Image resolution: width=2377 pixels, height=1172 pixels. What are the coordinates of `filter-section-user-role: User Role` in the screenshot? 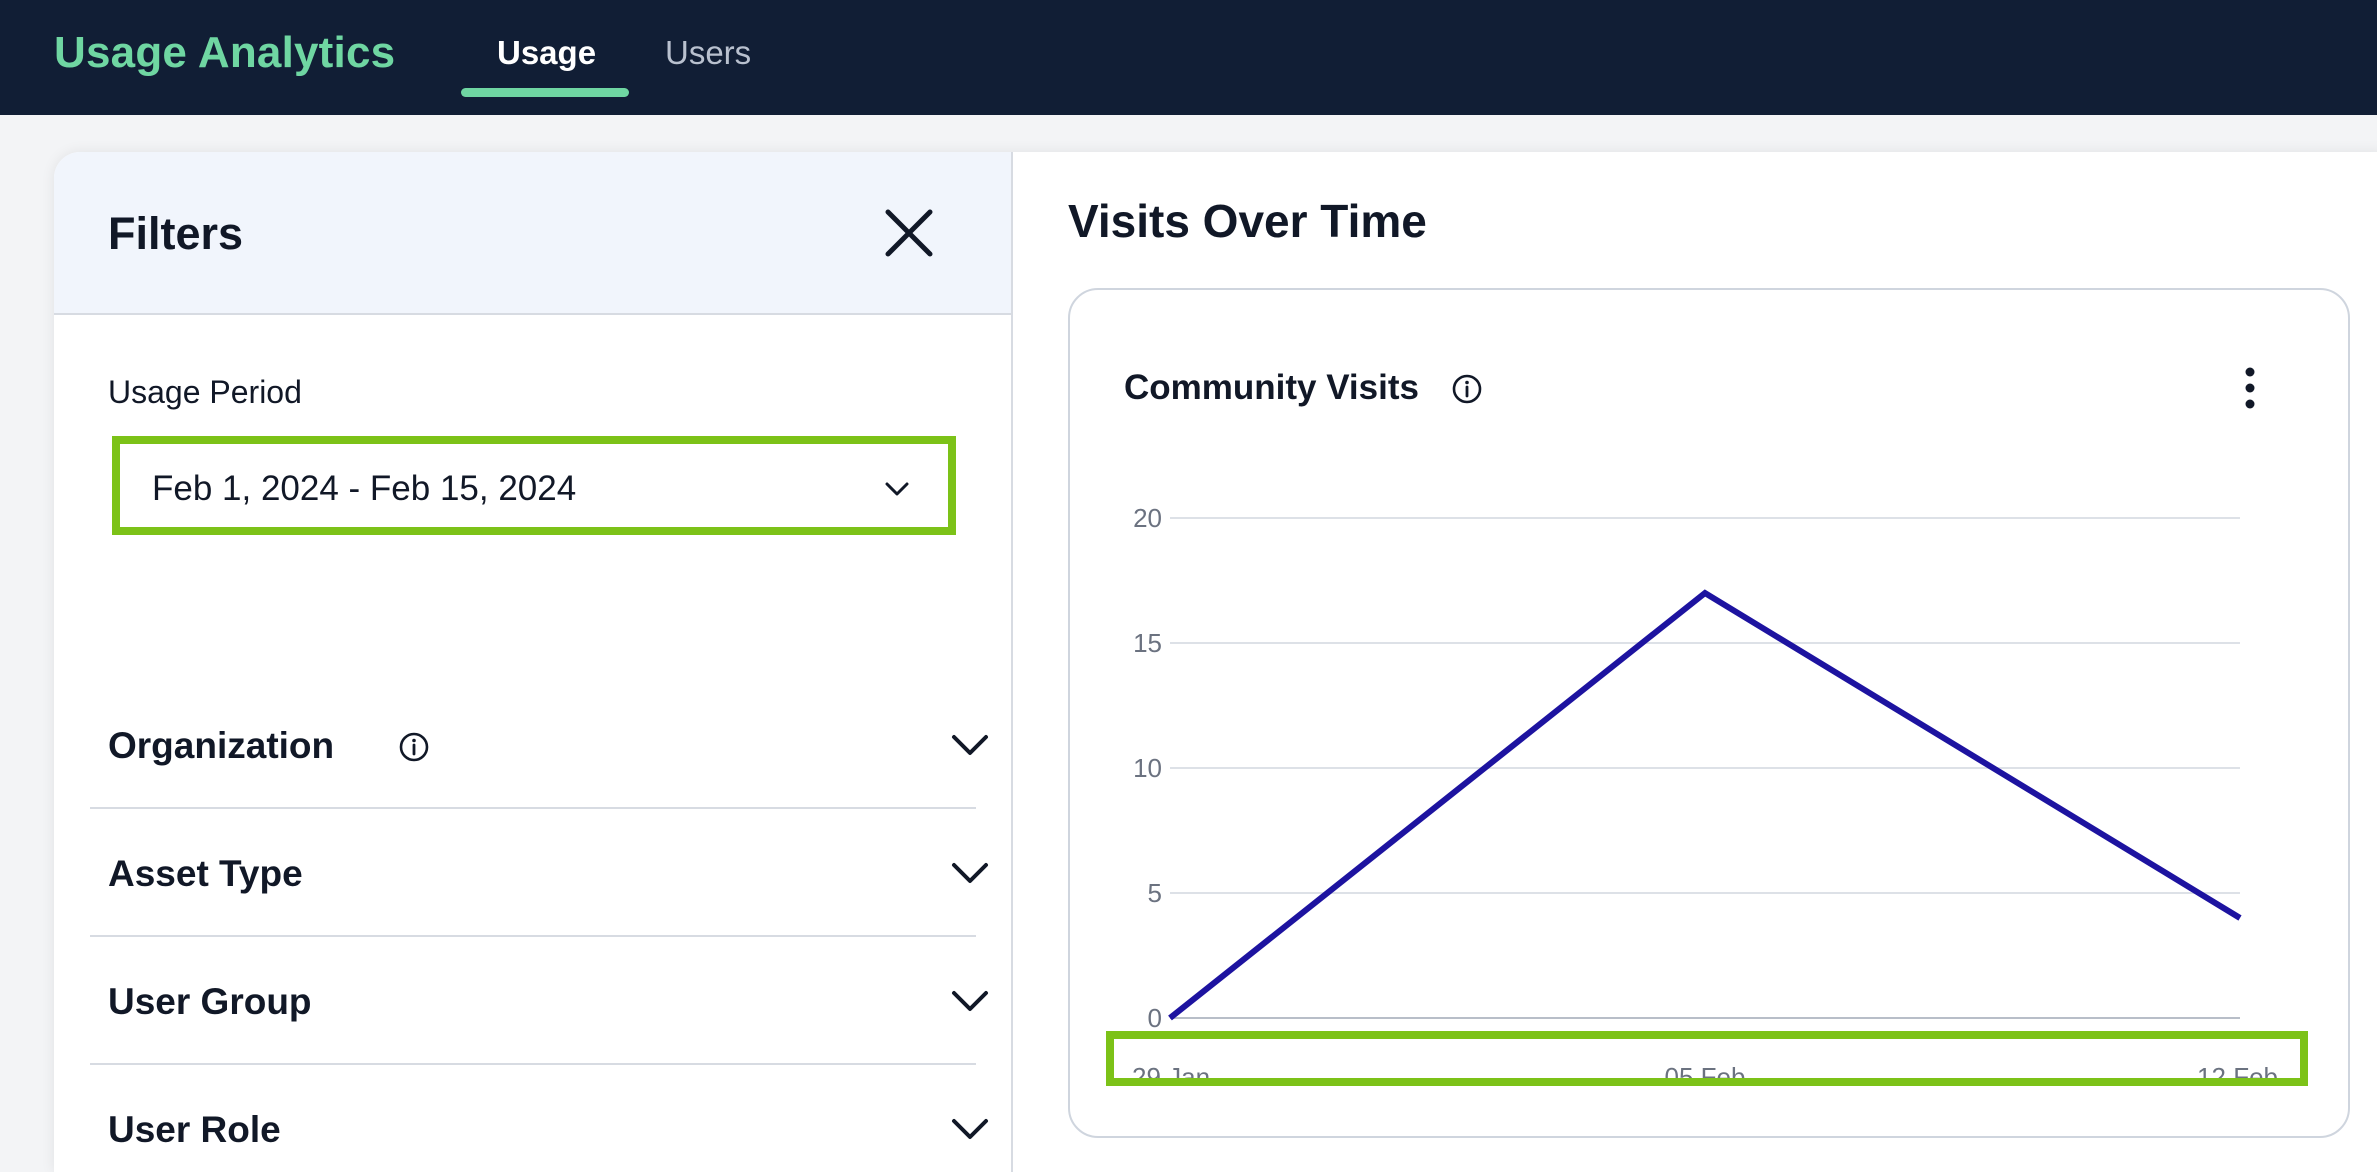 It's located at (539, 1118).